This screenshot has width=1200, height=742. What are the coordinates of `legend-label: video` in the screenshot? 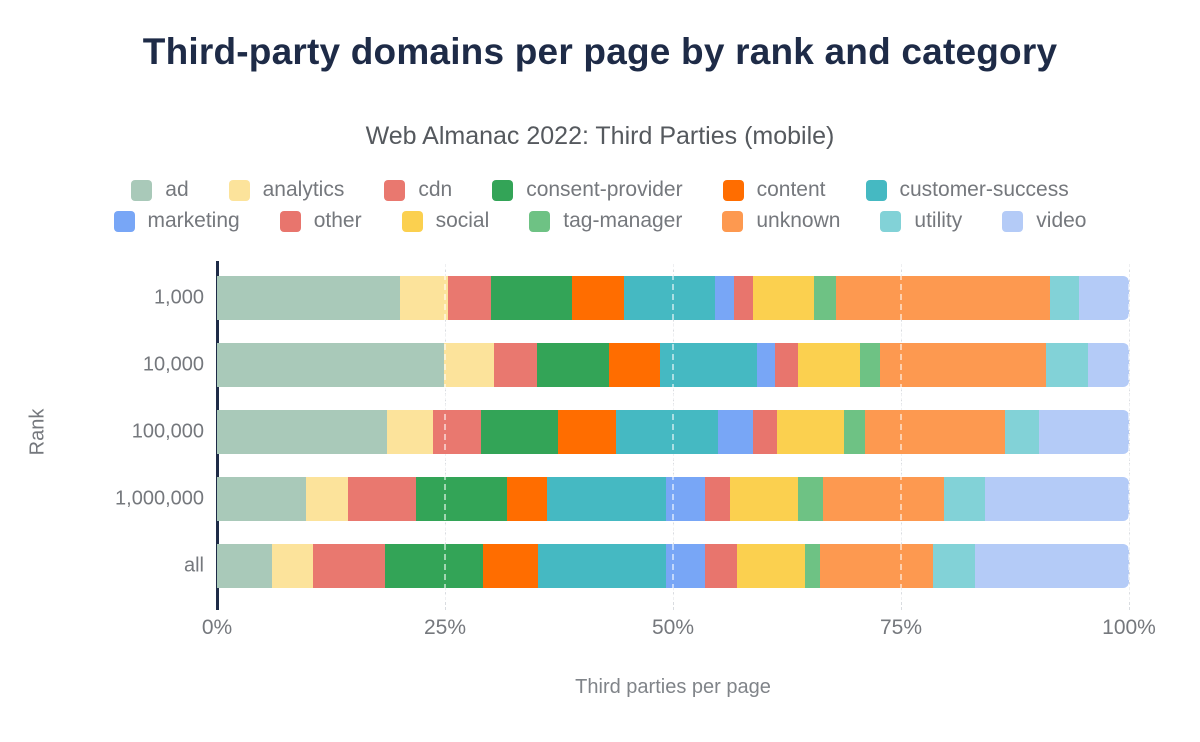 It's located at (1061, 220).